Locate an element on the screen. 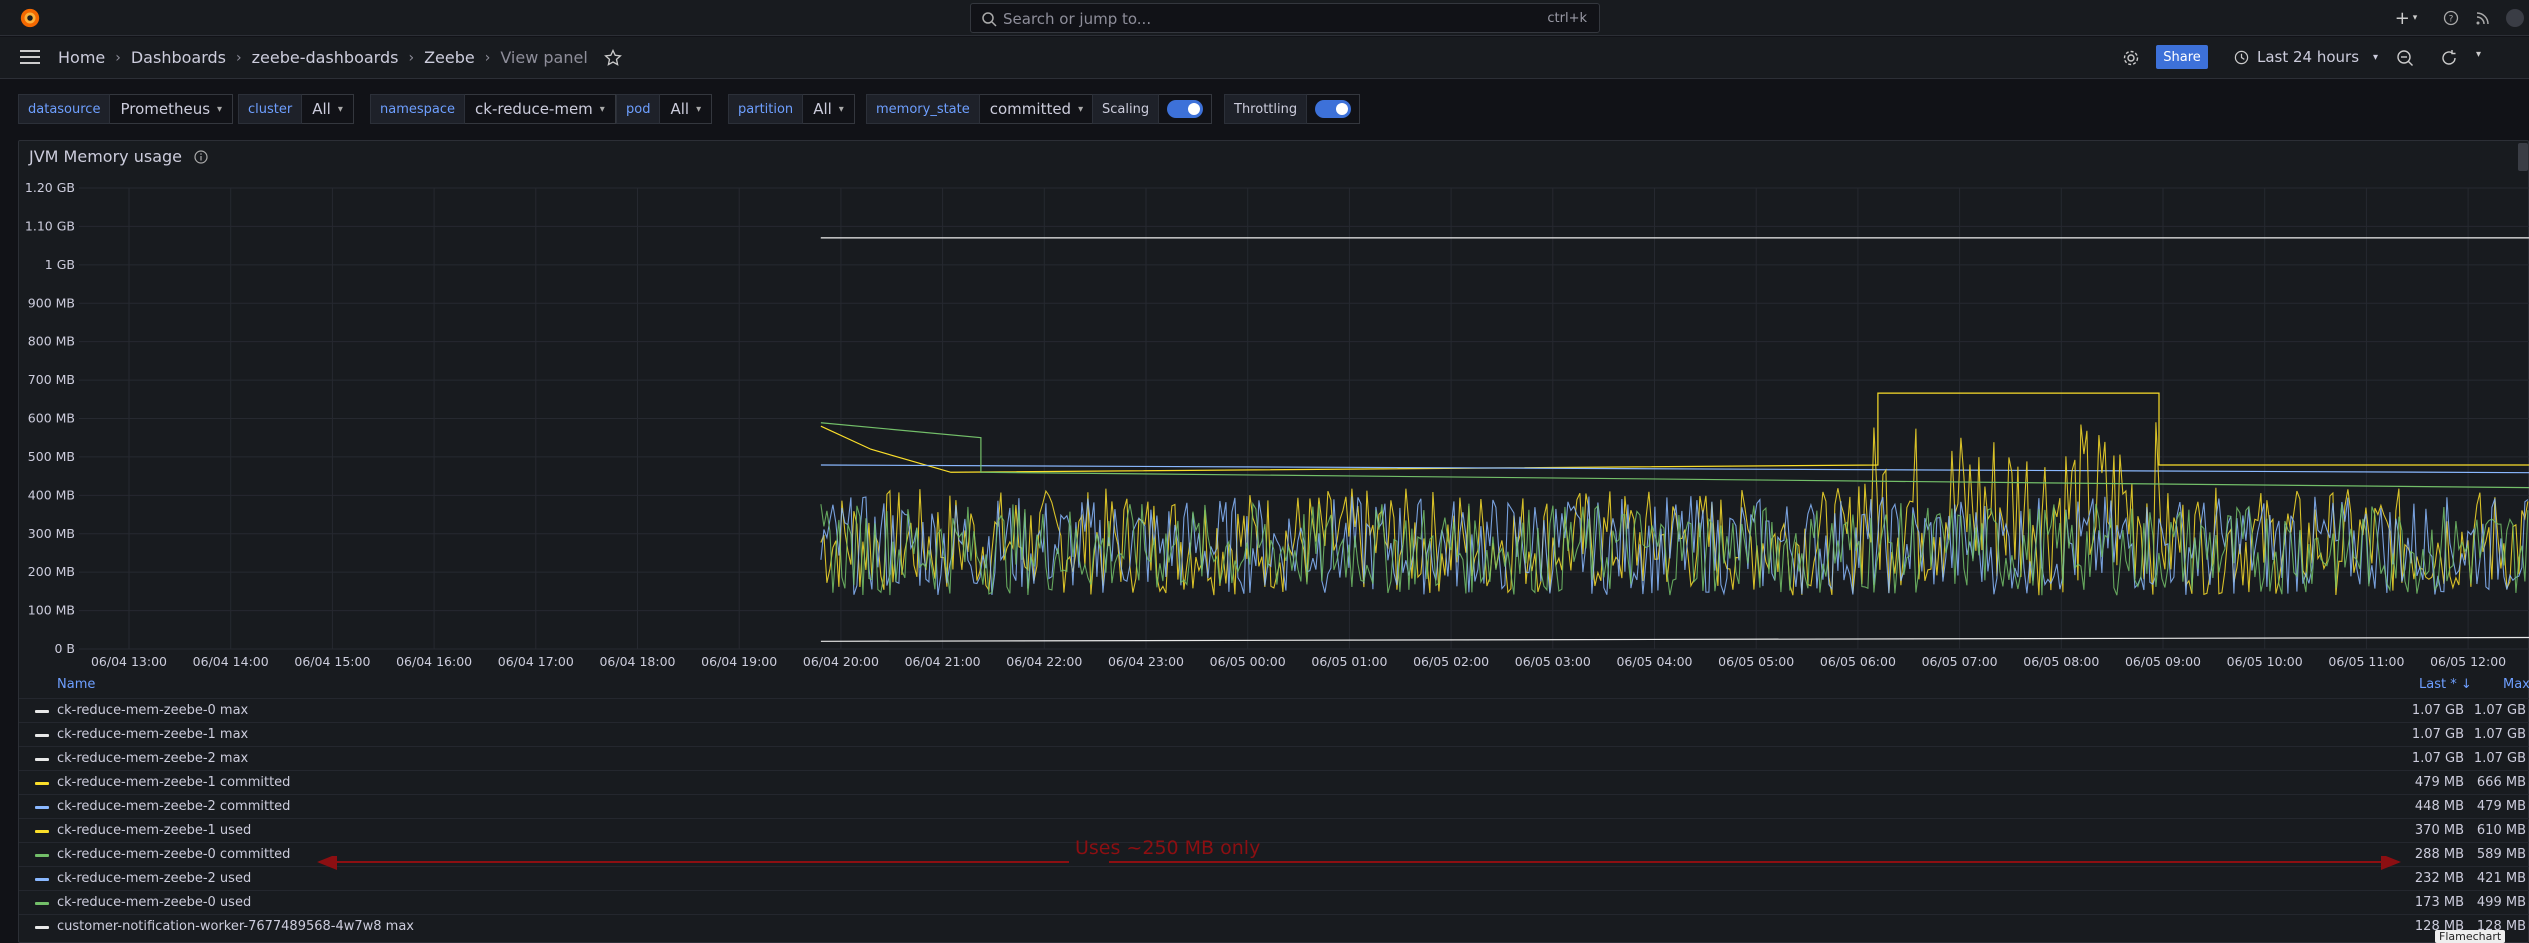 The width and height of the screenshot is (2529, 943). variable-partition: partition All ▾ is located at coordinates (791, 109).